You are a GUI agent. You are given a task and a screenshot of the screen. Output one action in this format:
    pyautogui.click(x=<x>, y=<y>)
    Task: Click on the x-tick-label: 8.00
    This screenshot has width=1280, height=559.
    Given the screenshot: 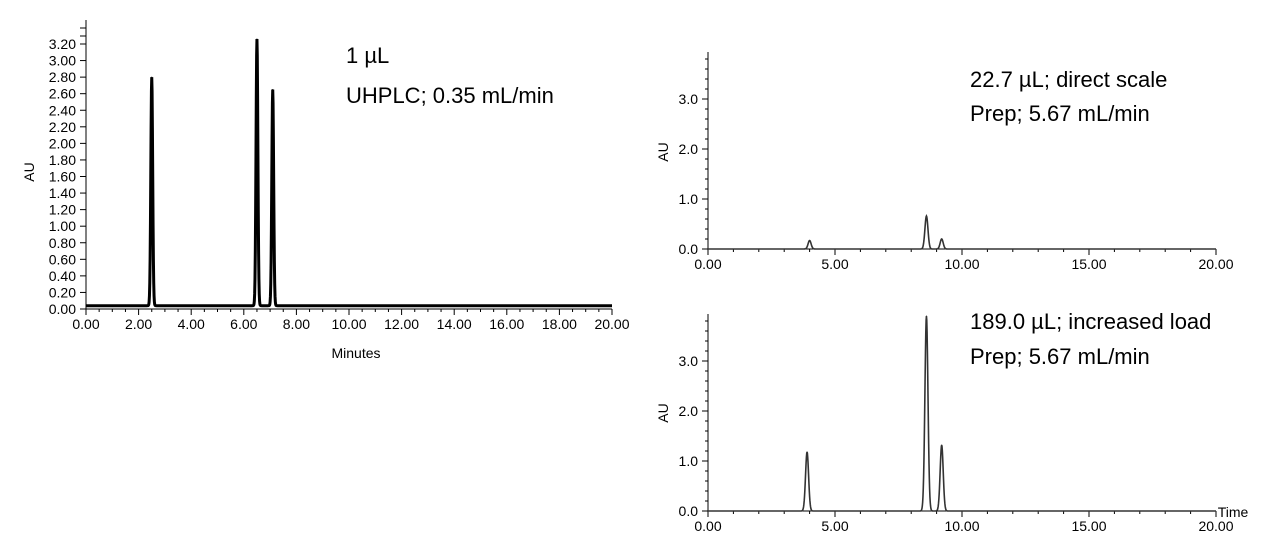 What is the action you would take?
    pyautogui.click(x=296, y=324)
    